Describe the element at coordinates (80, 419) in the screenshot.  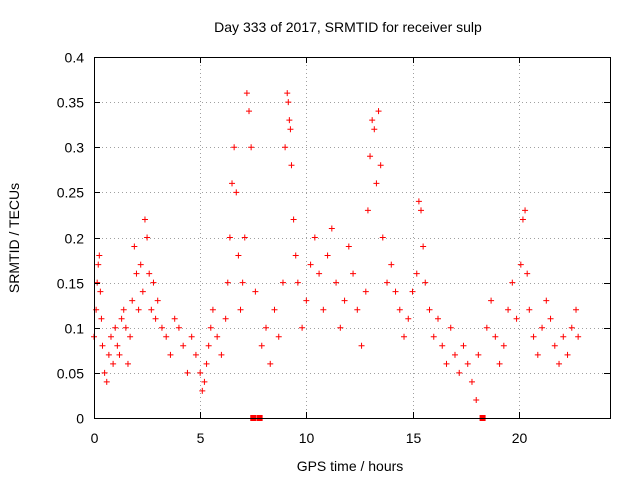
I see `y-tick-label: 0` at that location.